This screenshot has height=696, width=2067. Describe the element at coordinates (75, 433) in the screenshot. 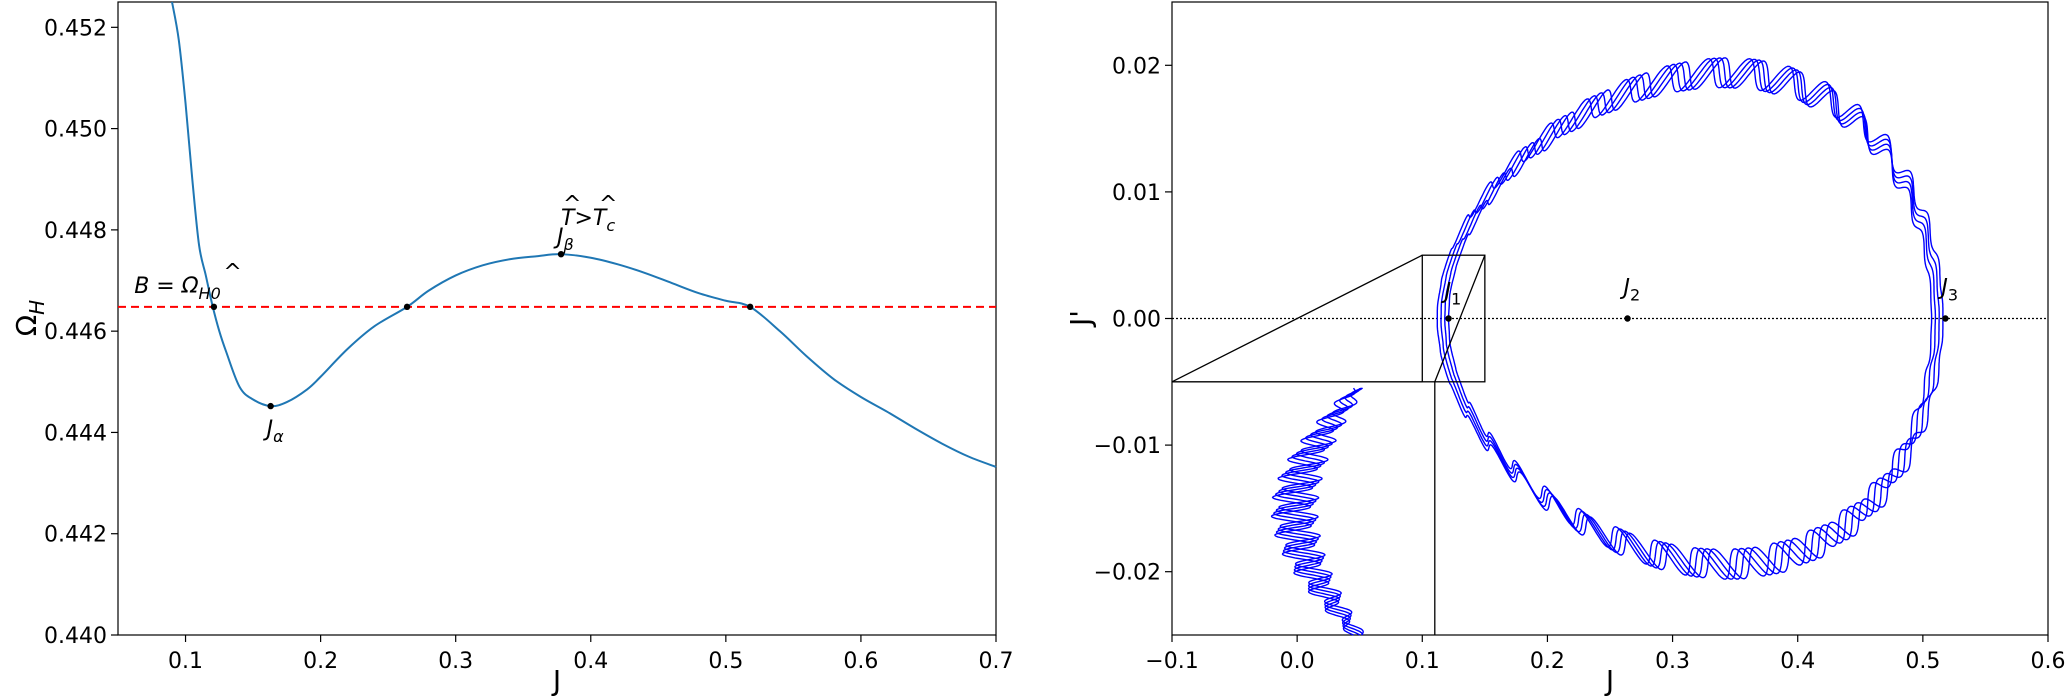

I see `left-y-tick-label: 0.444` at that location.